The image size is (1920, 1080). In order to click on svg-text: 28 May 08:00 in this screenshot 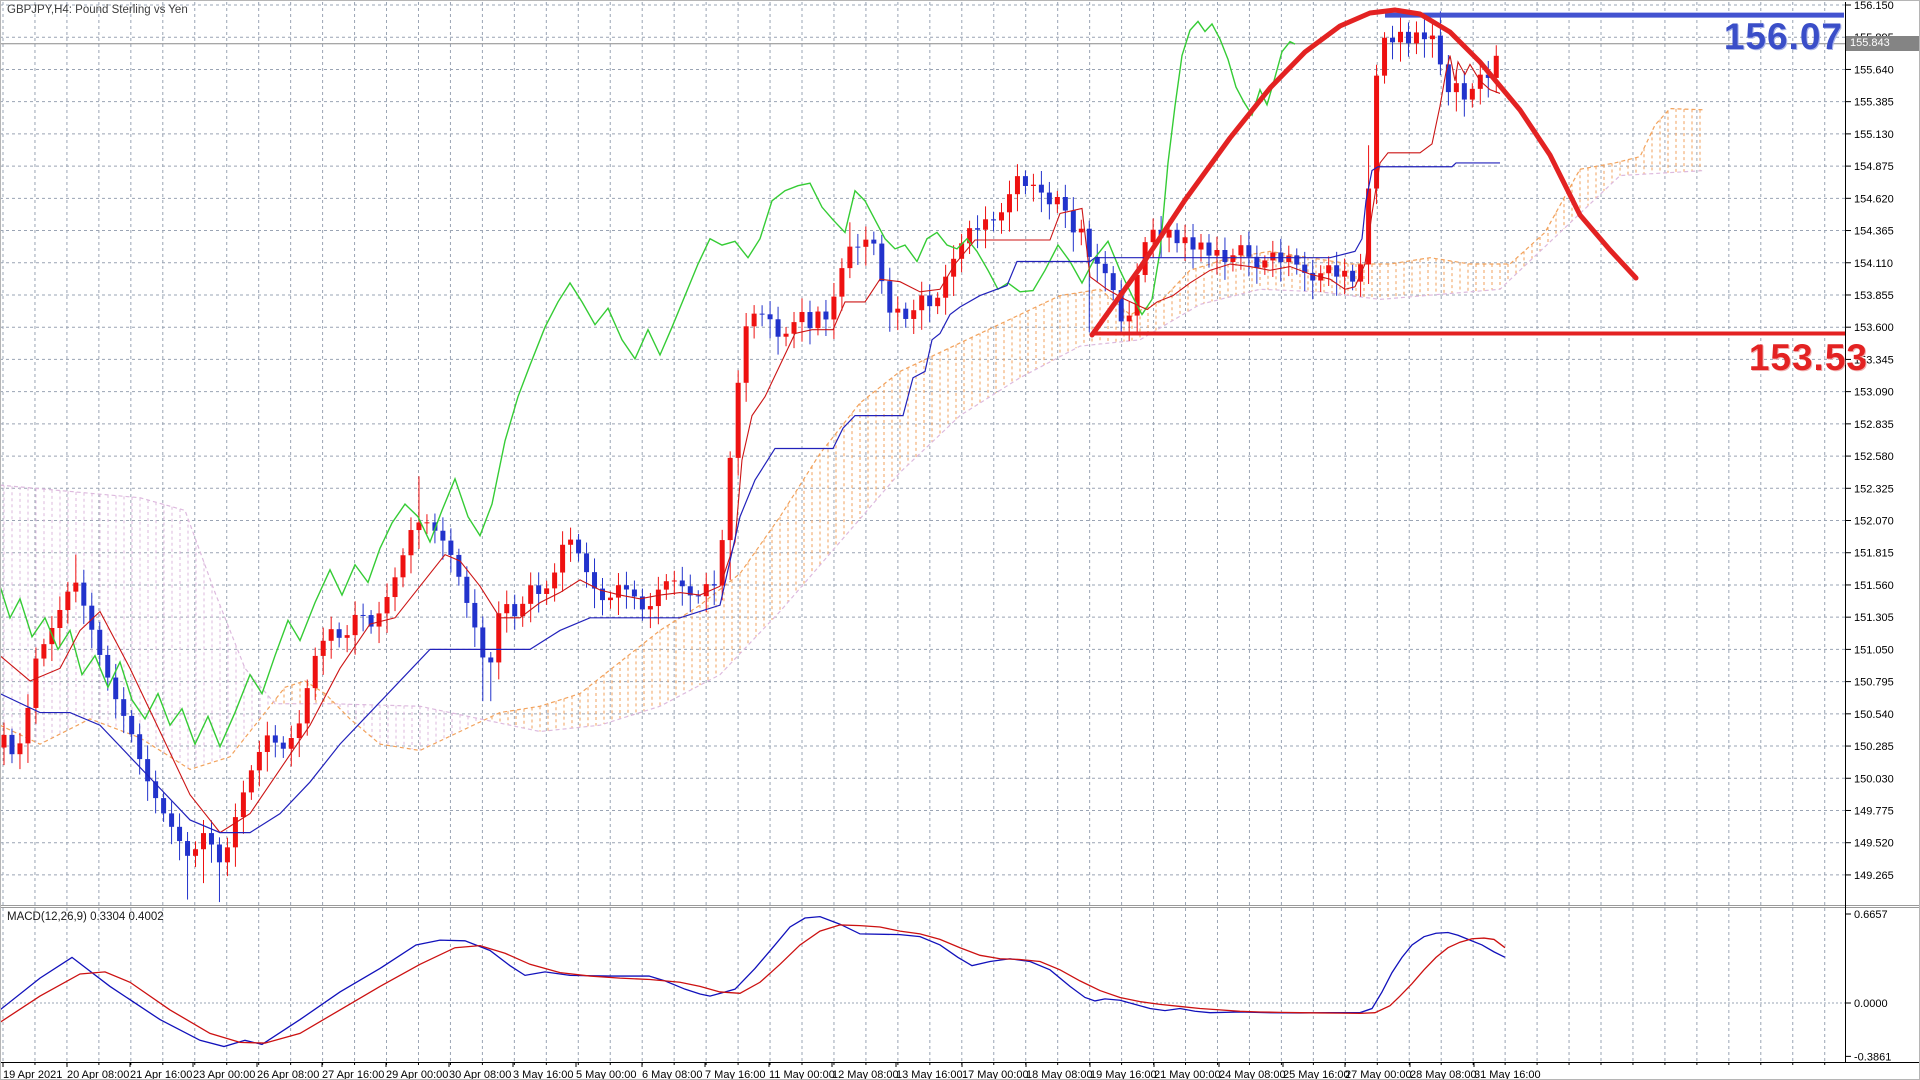, I will do `click(1443, 1074)`.